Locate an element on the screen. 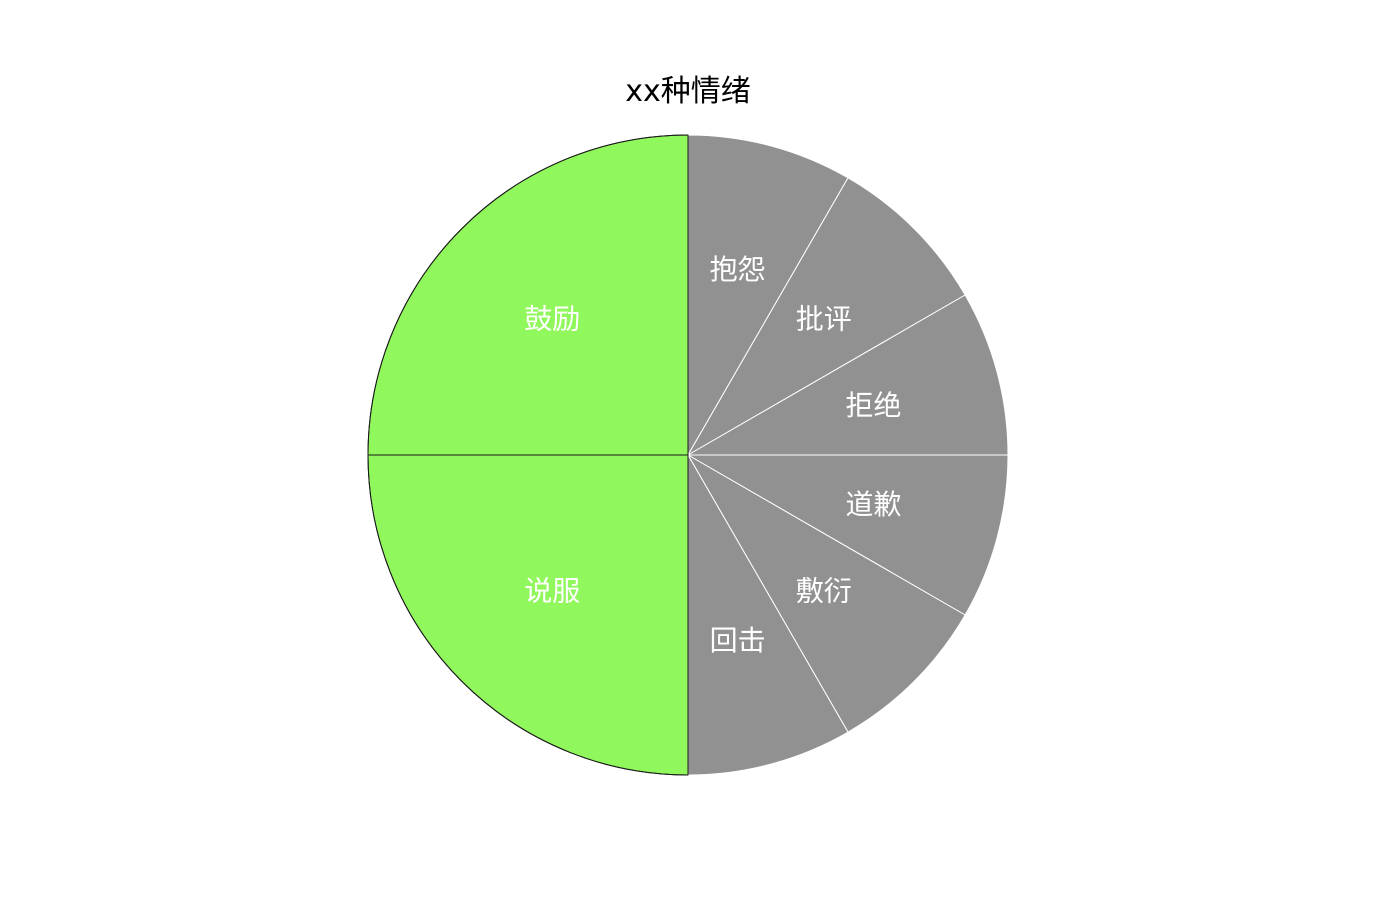 The image size is (1376, 910). slice-label: 批评 is located at coordinates (824, 319).